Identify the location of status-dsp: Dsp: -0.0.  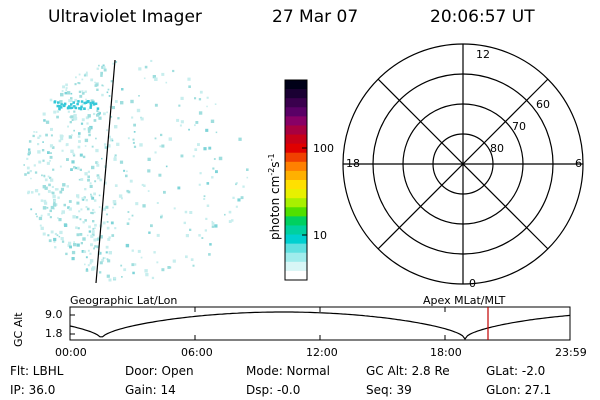
(273, 390).